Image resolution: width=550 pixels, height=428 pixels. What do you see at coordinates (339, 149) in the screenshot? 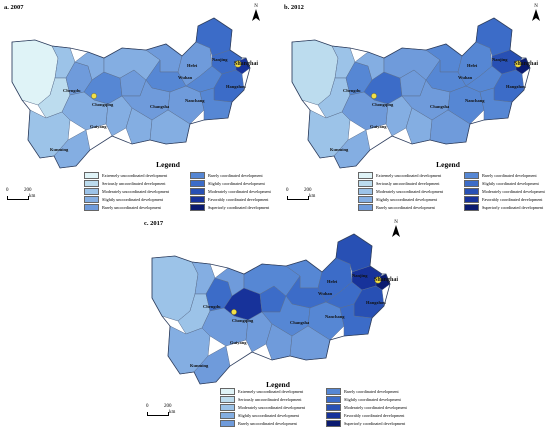
I see `city-label-kunming: Kunming` at bounding box center [339, 149].